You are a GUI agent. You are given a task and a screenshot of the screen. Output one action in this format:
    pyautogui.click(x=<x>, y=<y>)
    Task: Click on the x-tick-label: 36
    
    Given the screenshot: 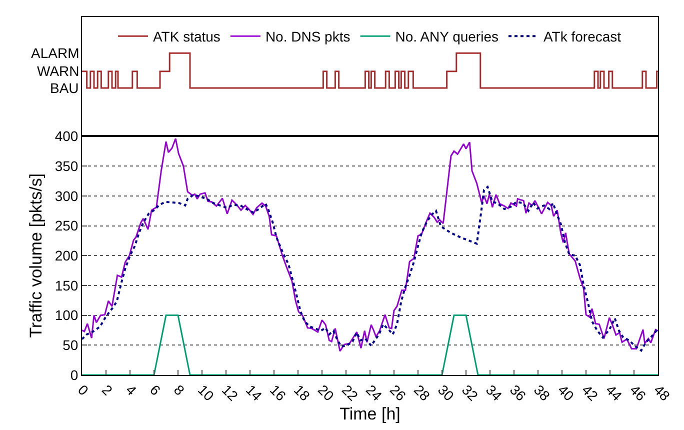 What is the action you would take?
    pyautogui.click(x=518, y=393)
    